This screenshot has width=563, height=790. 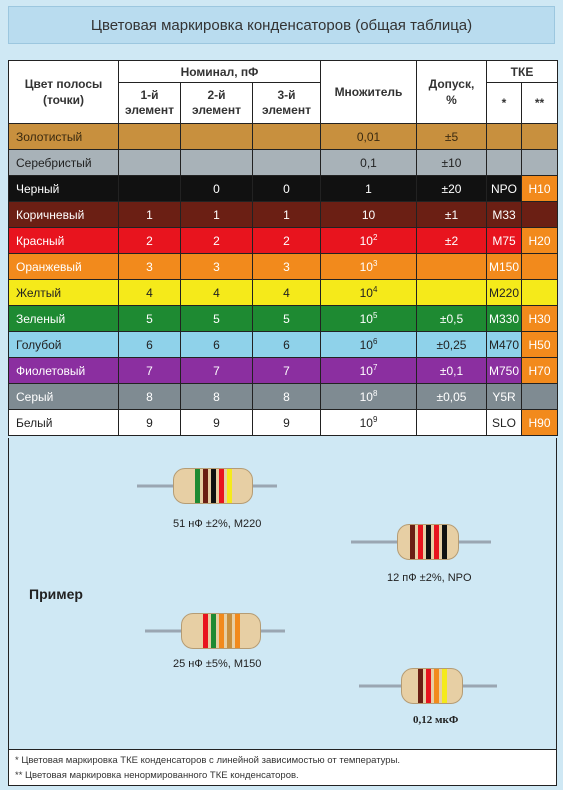 What do you see at coordinates (429, 578) in the screenshot?
I see `caption-12pf: 12 пФ ±2%, NPO` at bounding box center [429, 578].